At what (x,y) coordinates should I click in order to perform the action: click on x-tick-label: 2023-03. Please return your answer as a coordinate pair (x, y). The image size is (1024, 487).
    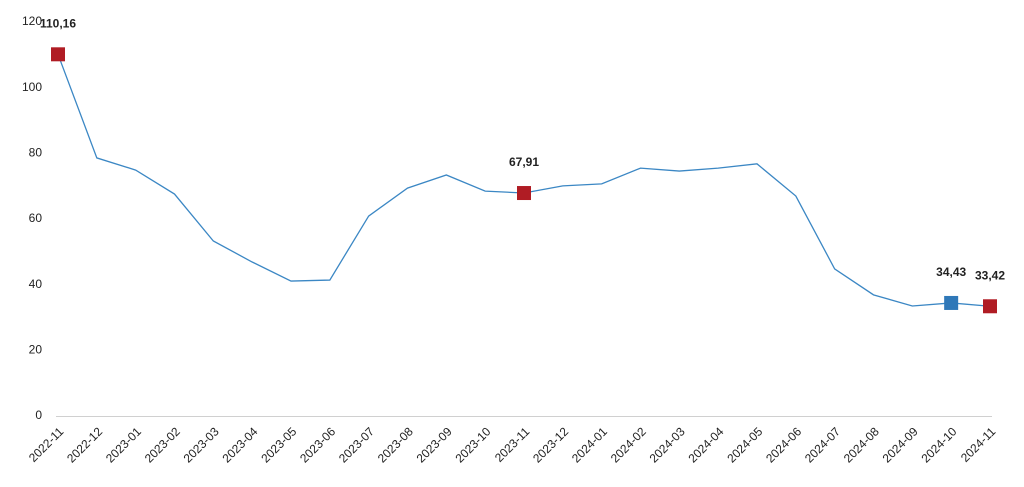
    Looking at the image, I should click on (201, 444).